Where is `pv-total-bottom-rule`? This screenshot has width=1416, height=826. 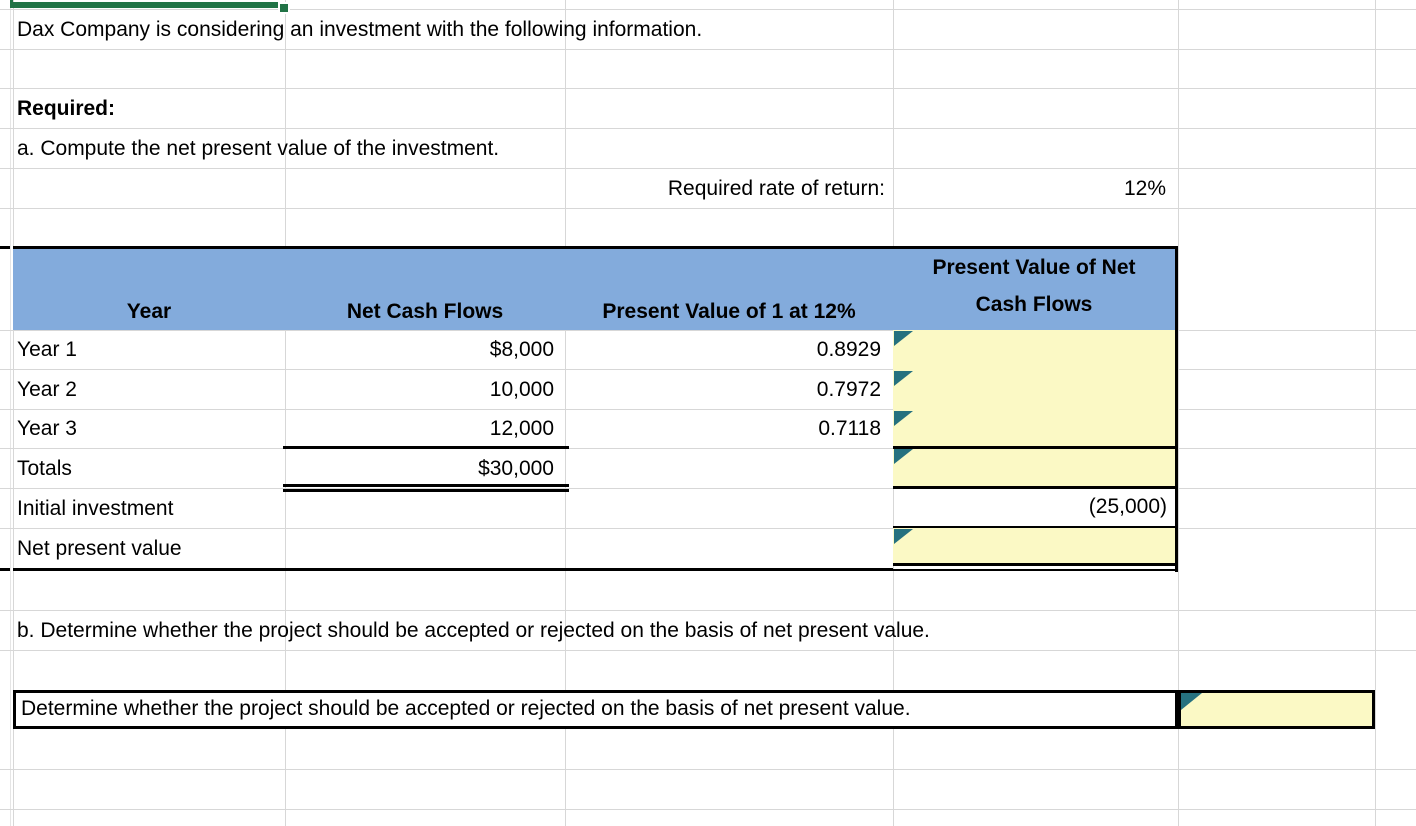 pv-total-bottom-rule is located at coordinates (1034, 487).